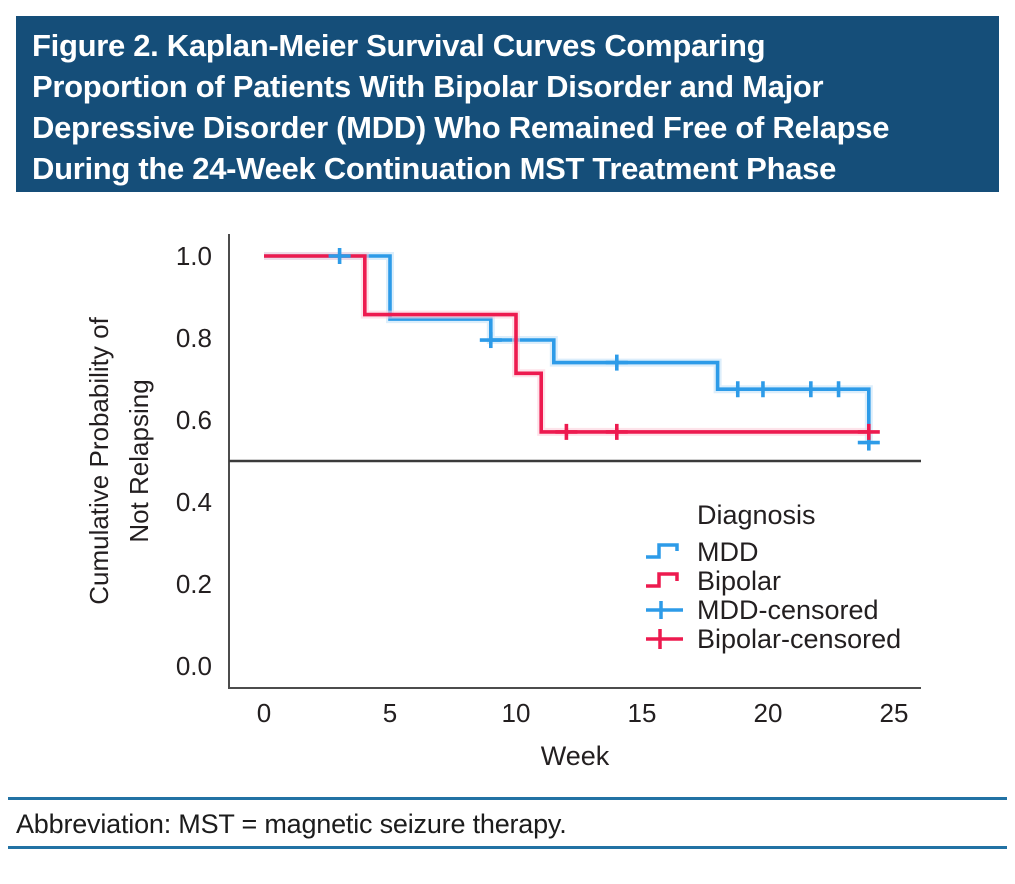 The image size is (1015, 884). I want to click on mdd-censored-plus-icon, so click(671, 610).